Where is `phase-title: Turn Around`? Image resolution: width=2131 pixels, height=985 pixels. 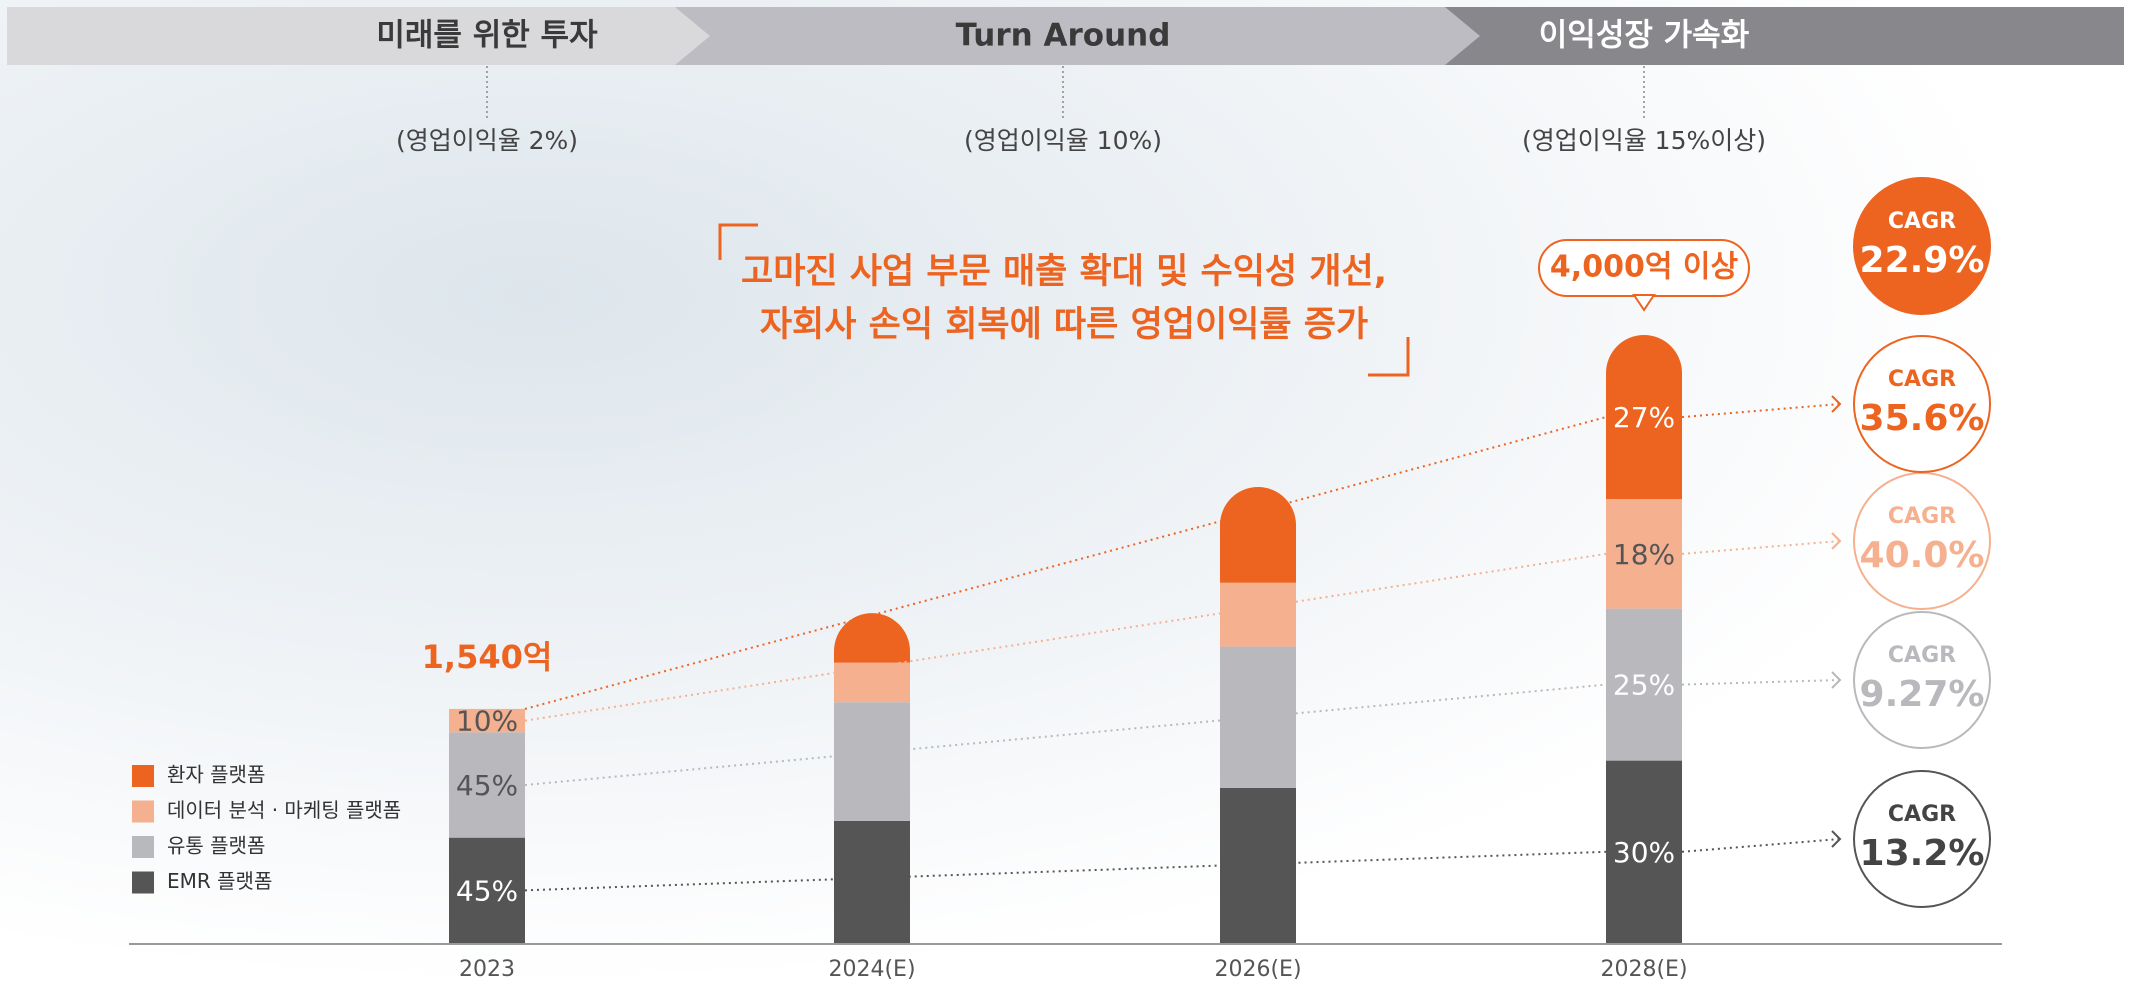
phase-title: Turn Around is located at coordinates (1063, 36).